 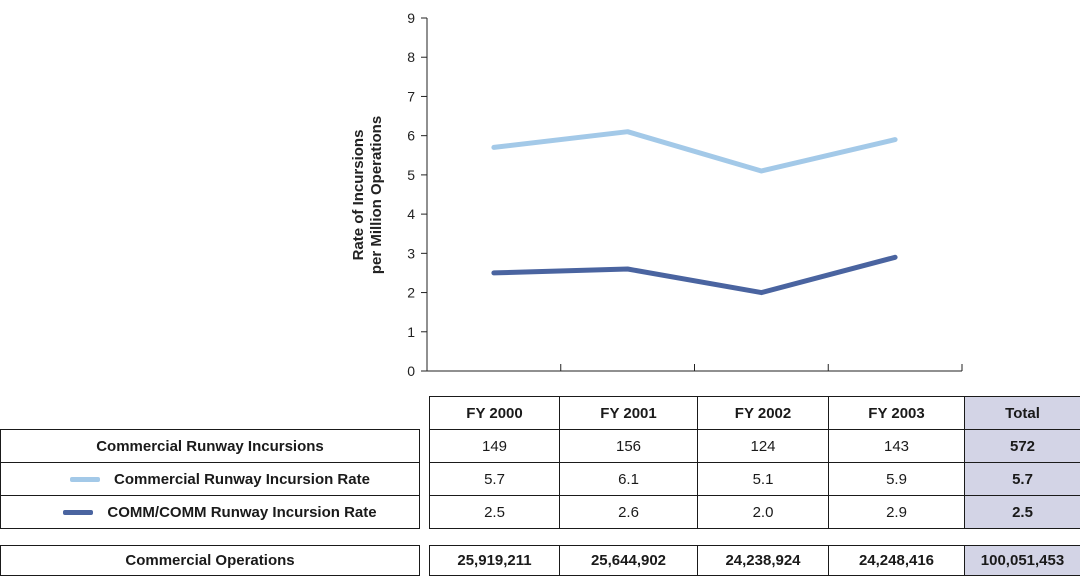 What do you see at coordinates (495, 446) in the screenshot?
I see `table-cell: 149` at bounding box center [495, 446].